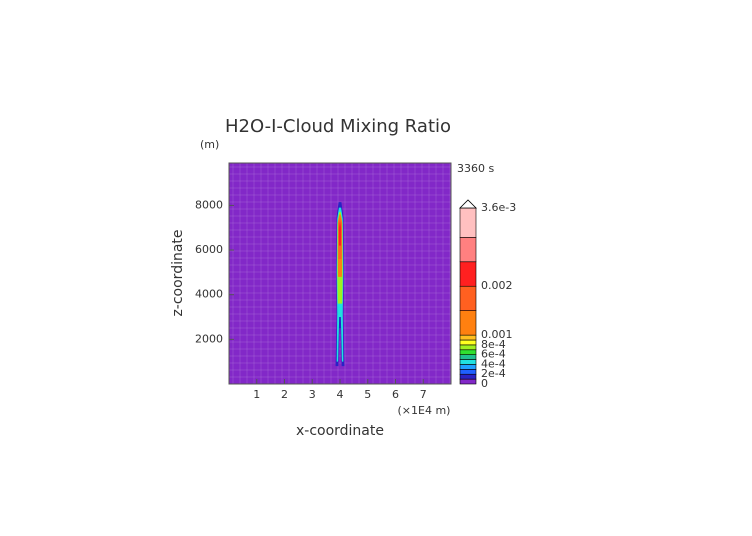 This screenshot has width=752, height=536. Describe the element at coordinates (209, 144) in the screenshot. I see `y-unit: (m)` at that location.